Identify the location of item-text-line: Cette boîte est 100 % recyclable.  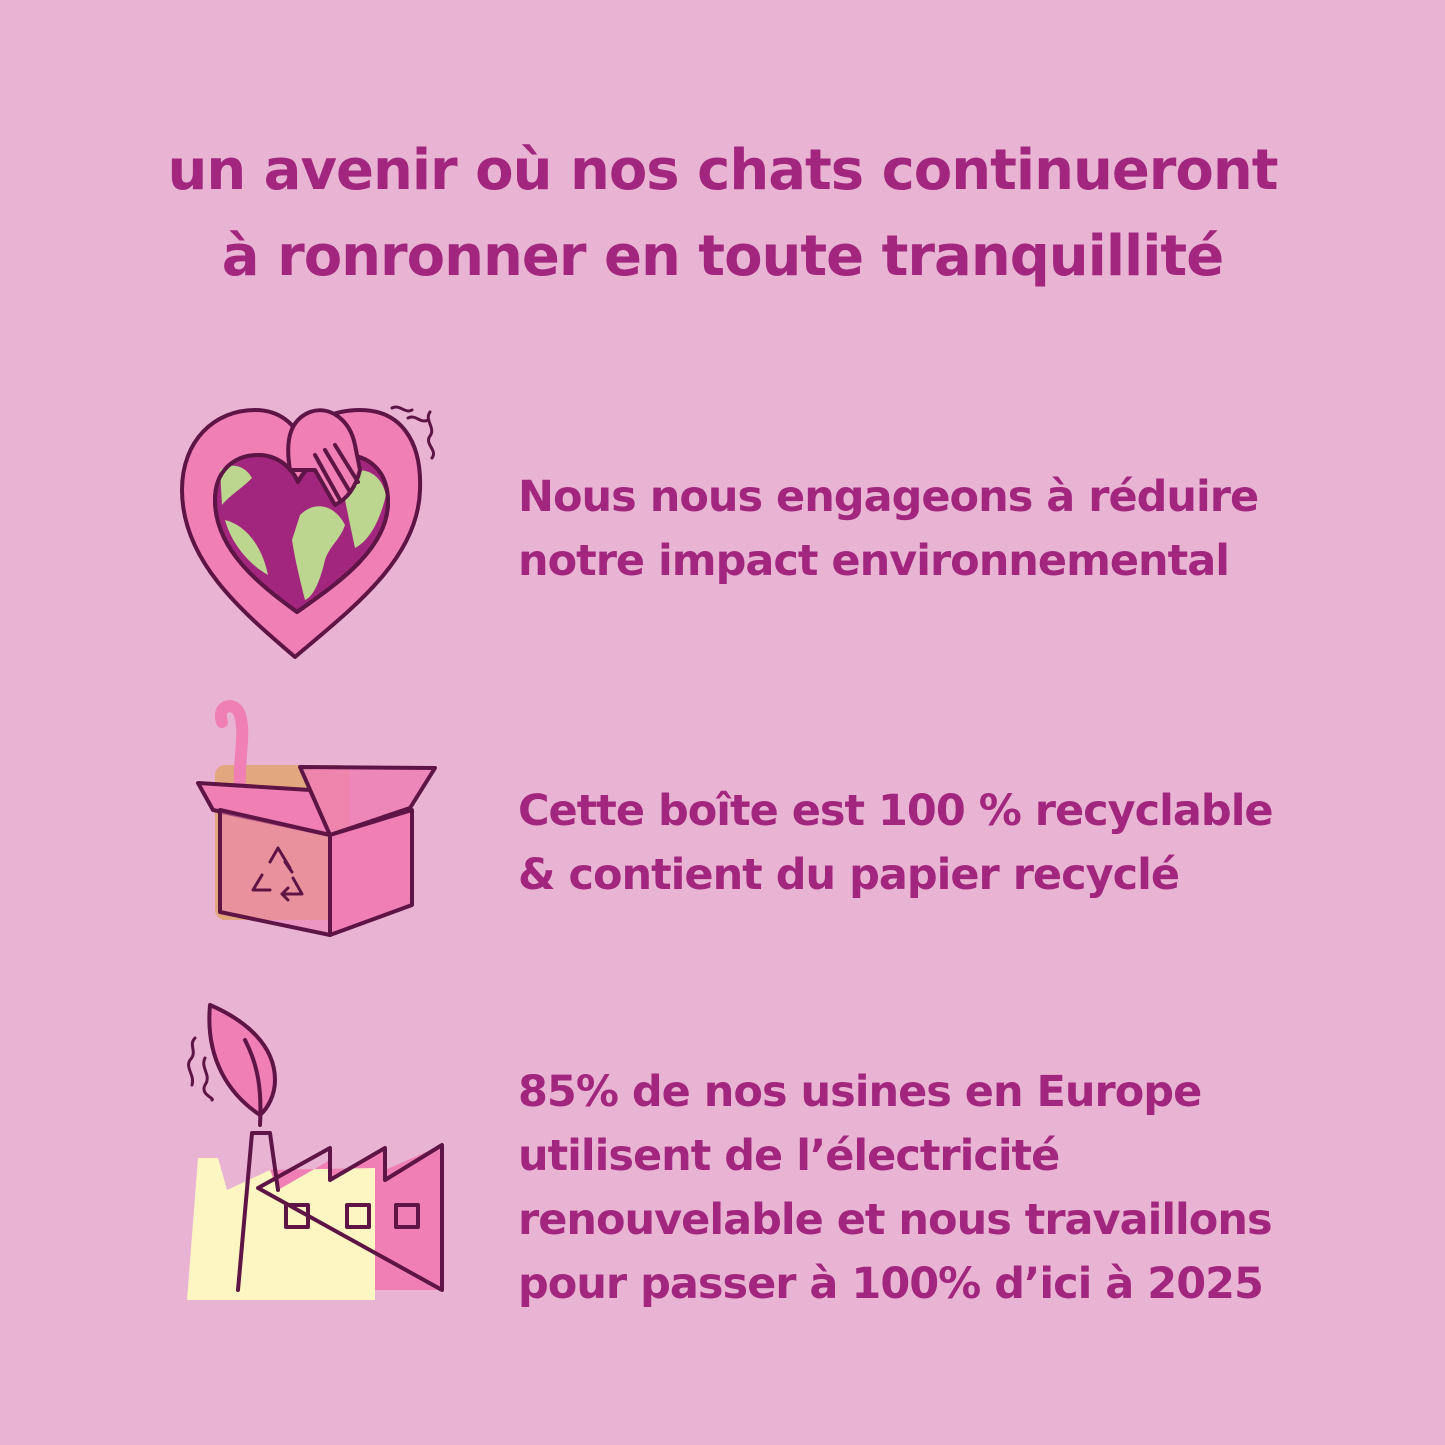
(896, 811).